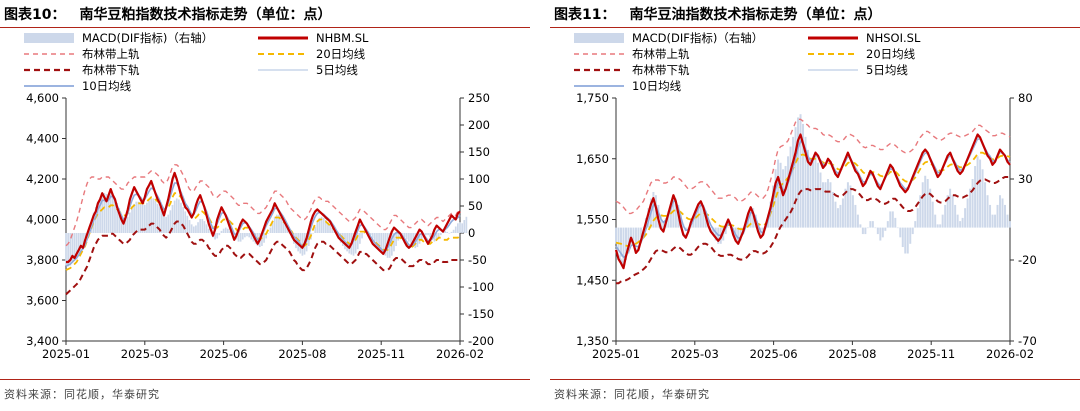 This screenshot has height=411, width=1080. What do you see at coordinates (262, 258) in the screenshot?
I see `series-line-lower` at bounding box center [262, 258].